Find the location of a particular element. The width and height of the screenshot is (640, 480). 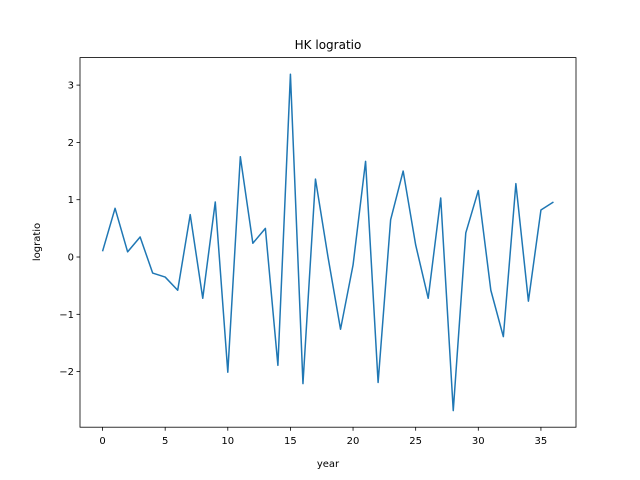

y-tick-label: 3 is located at coordinates (71, 86).